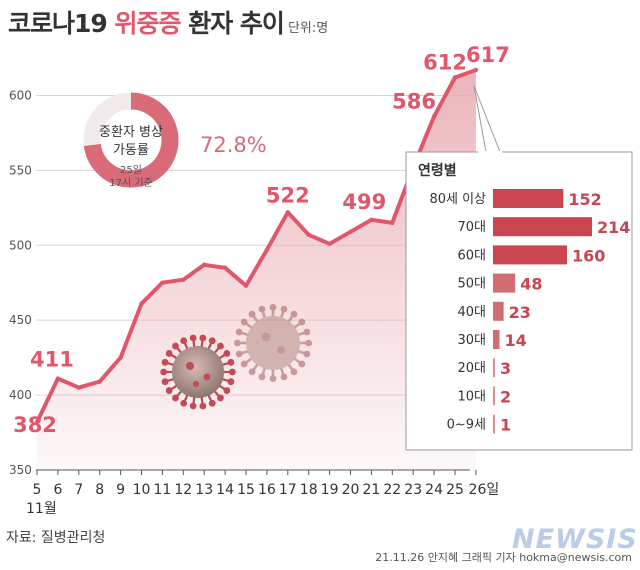  I want to click on x-tick-label: 16, so click(267, 490).